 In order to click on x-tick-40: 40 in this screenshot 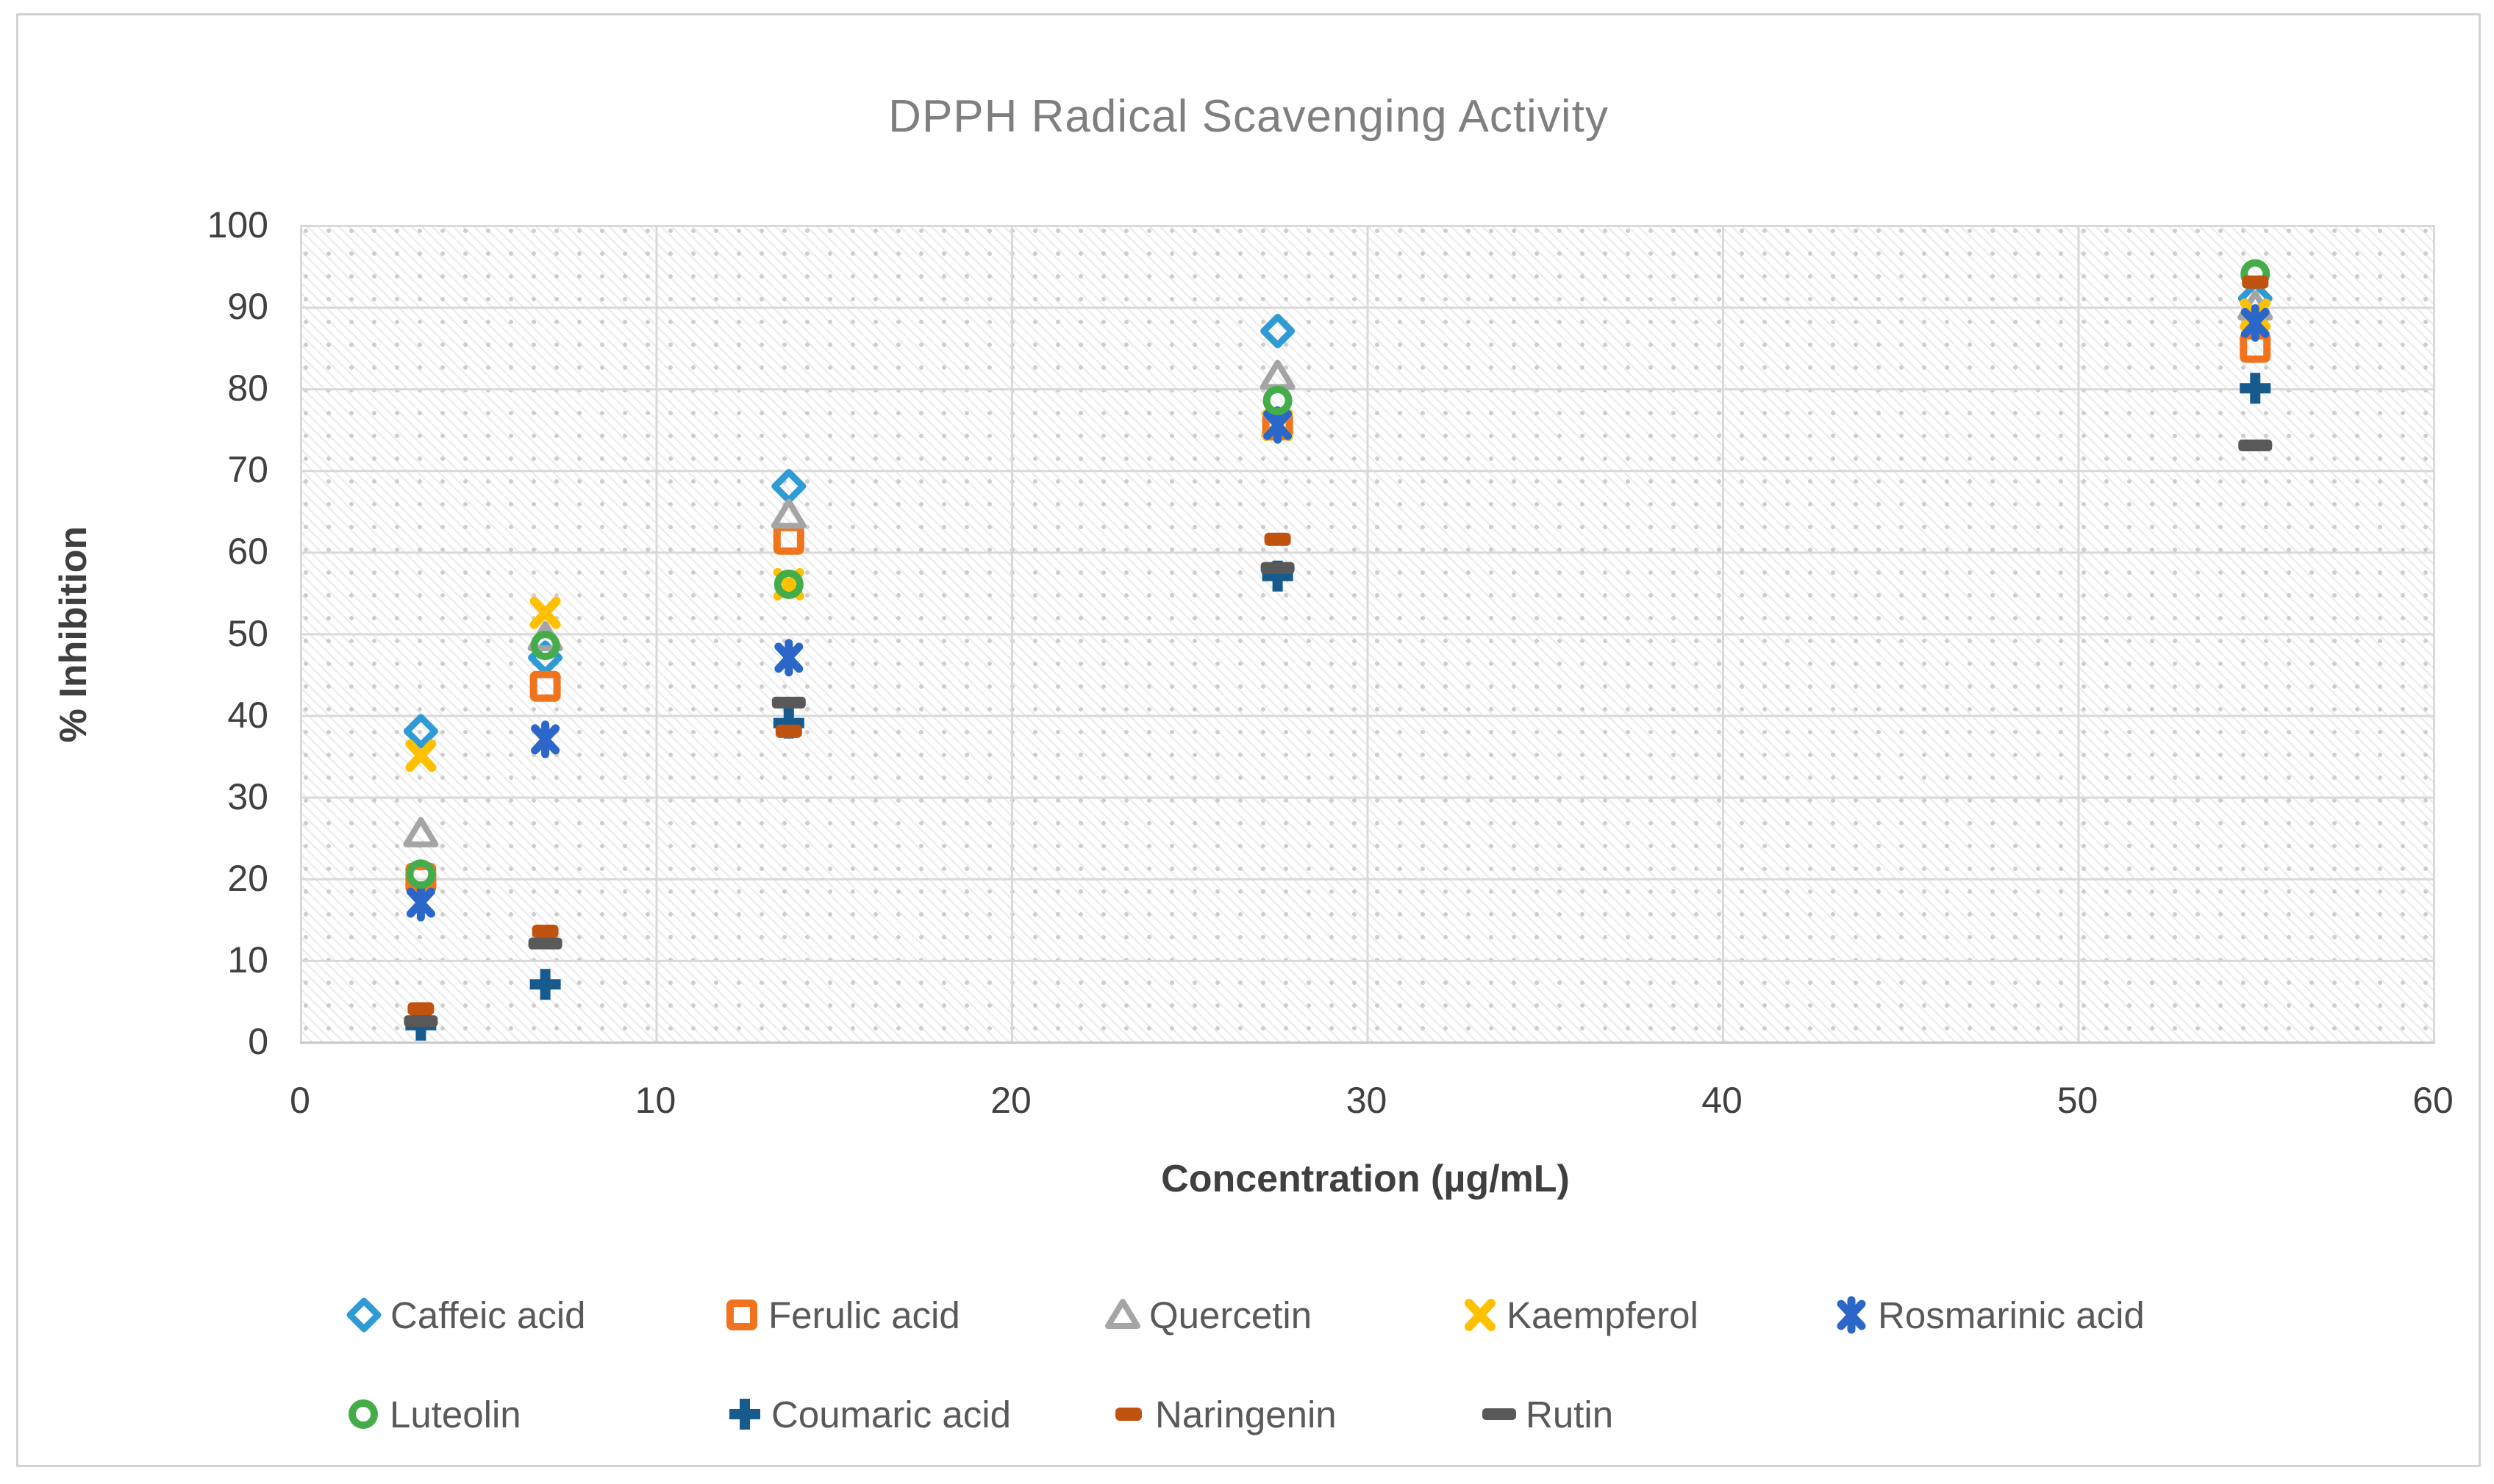, I will do `click(1722, 1100)`.